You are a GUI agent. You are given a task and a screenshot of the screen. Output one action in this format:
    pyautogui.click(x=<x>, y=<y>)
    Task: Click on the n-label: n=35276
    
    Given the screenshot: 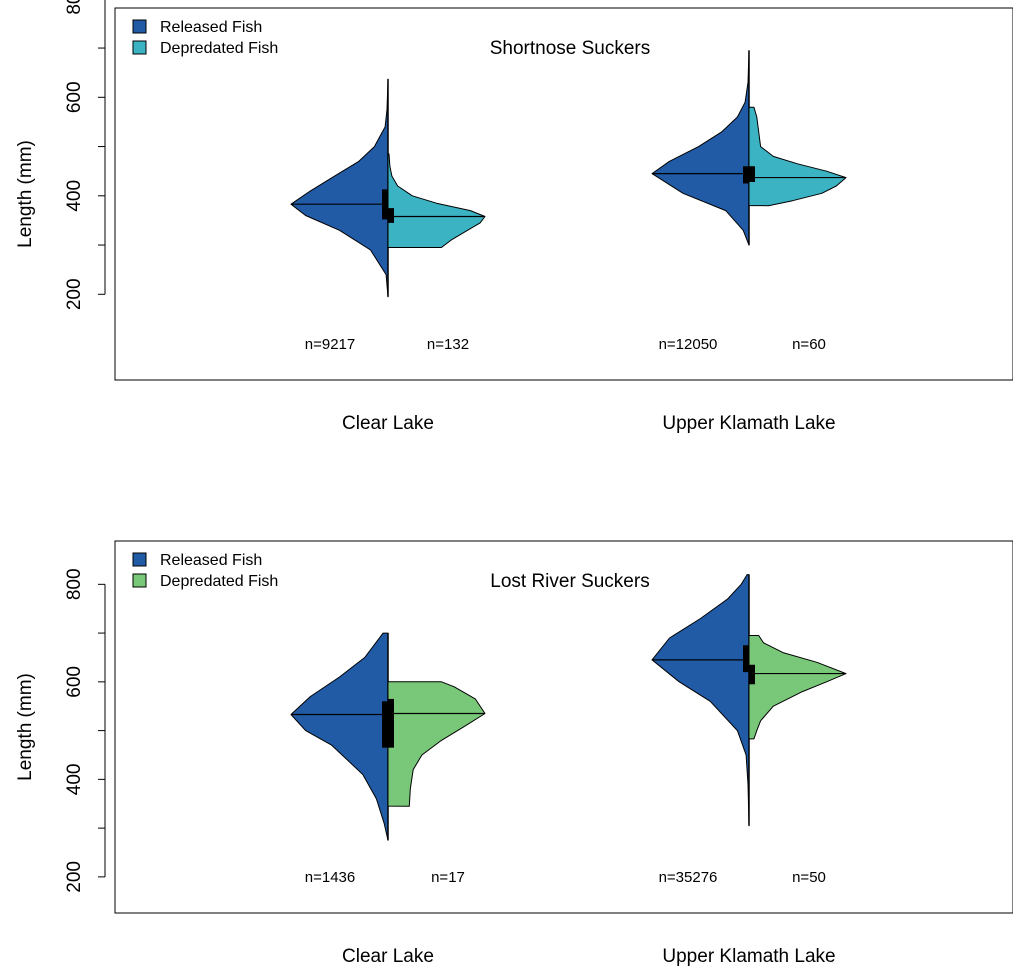 What is the action you would take?
    pyautogui.click(x=688, y=877)
    